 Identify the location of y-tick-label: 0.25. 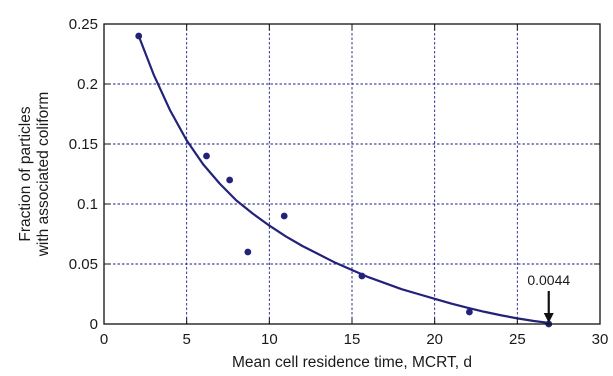
(83, 24).